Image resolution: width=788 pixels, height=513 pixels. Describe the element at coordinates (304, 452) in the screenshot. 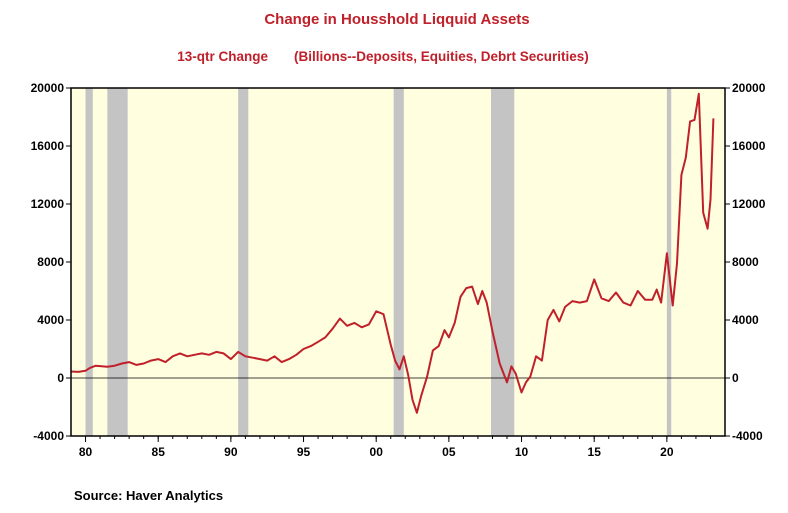

I see `x-tick-label: 95` at that location.